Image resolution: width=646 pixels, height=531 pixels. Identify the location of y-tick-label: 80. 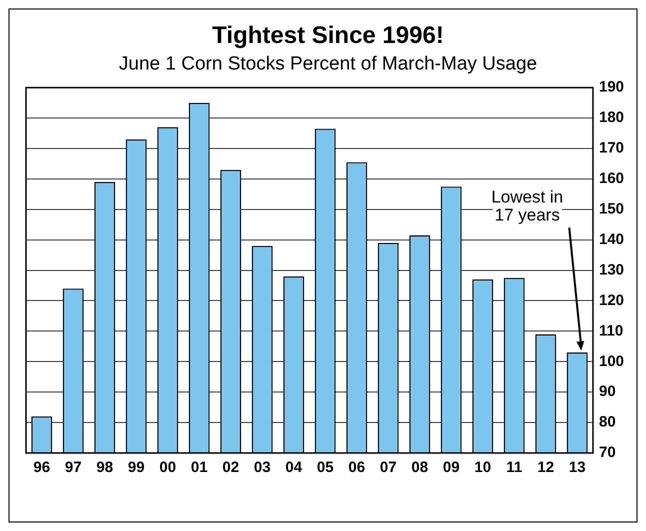
(607, 422).